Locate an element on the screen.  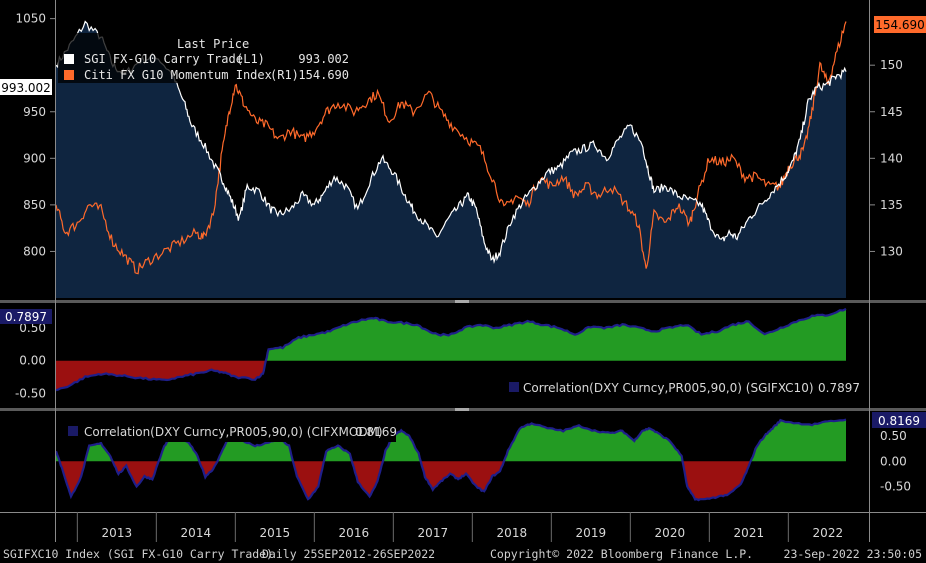
left-tick-label: 1050 is located at coordinates (30, 19).